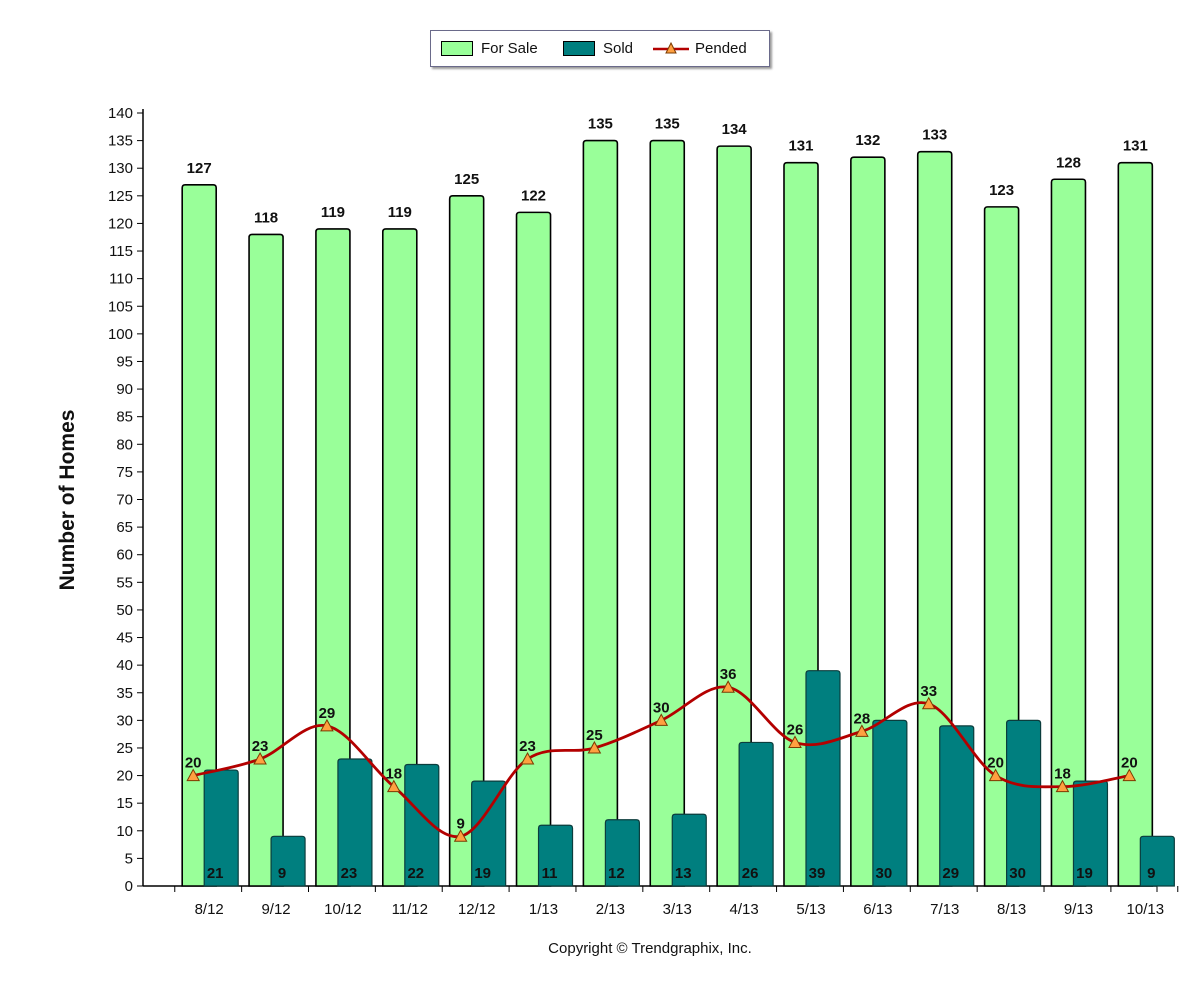  Describe the element at coordinates (509, 48) in the screenshot. I see `legend-label-for-sale: For Sale` at that location.